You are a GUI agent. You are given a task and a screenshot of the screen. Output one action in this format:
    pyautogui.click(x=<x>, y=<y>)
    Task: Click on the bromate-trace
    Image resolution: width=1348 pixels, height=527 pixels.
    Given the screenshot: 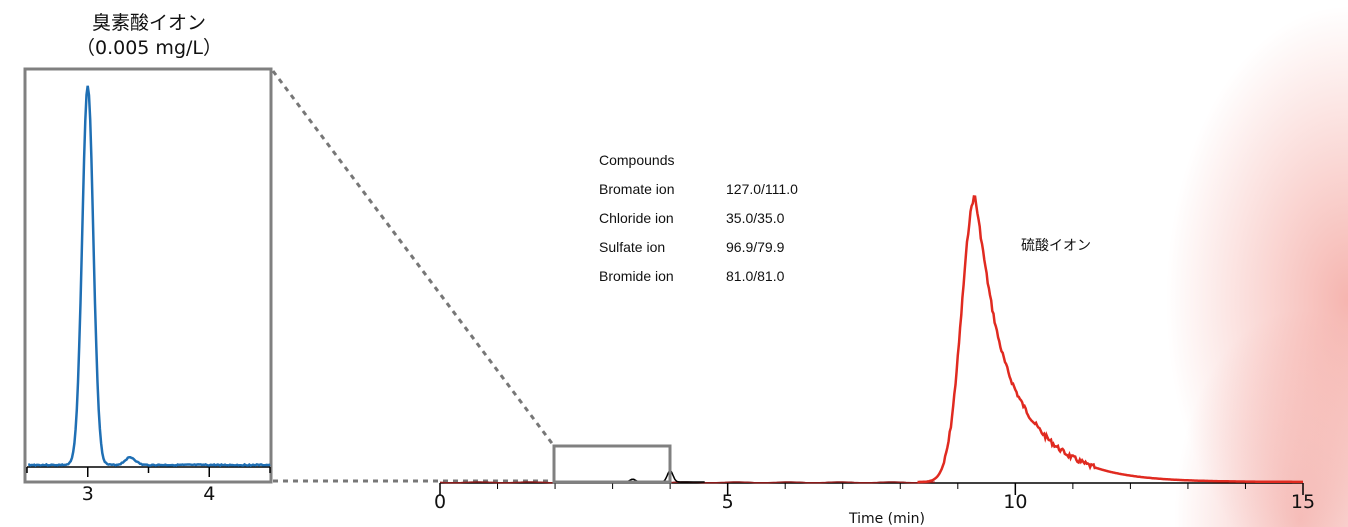 What is the action you would take?
    pyautogui.click(x=149, y=276)
    